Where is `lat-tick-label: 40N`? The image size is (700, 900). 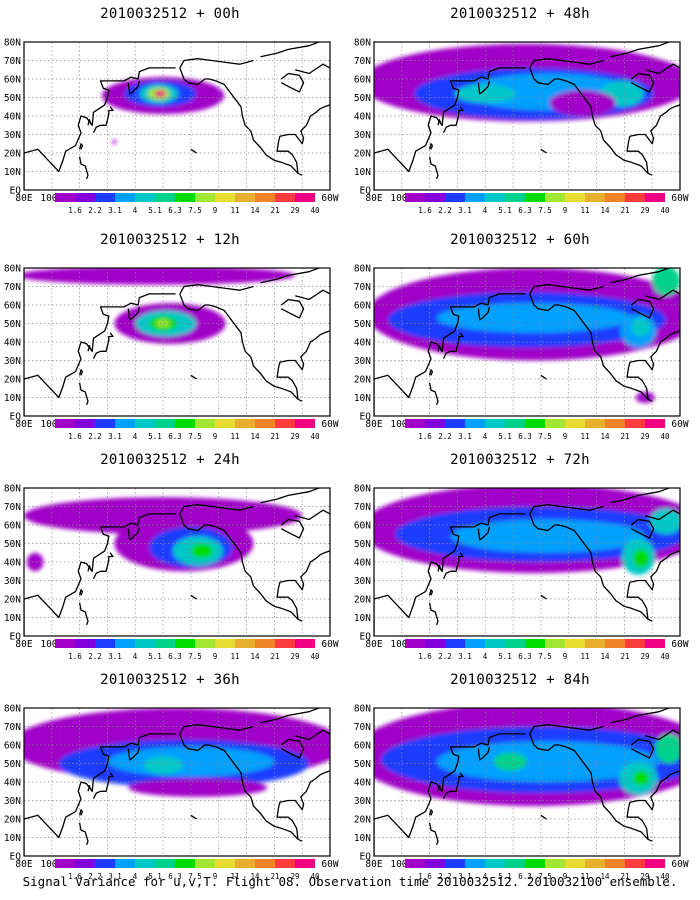 lat-tick-label: 40N is located at coordinates (362, 117).